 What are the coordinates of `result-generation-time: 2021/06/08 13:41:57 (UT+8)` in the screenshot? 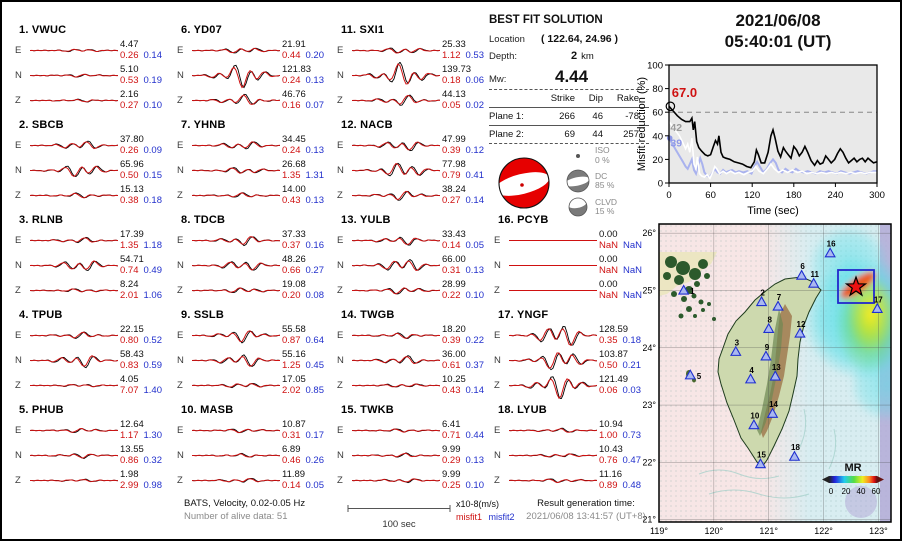 It's located at (586, 516).